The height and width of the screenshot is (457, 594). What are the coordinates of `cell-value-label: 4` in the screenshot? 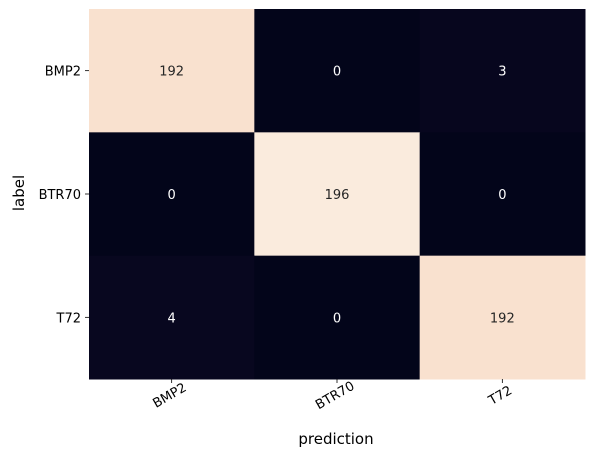 It's located at (172, 318).